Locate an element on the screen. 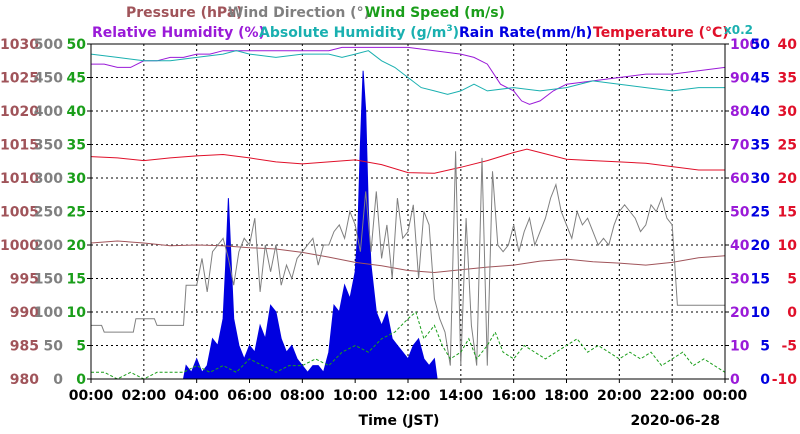 This screenshot has height=434, width=800. legend-rain-rate: Rain Rate(mm/h) is located at coordinates (525, 33).